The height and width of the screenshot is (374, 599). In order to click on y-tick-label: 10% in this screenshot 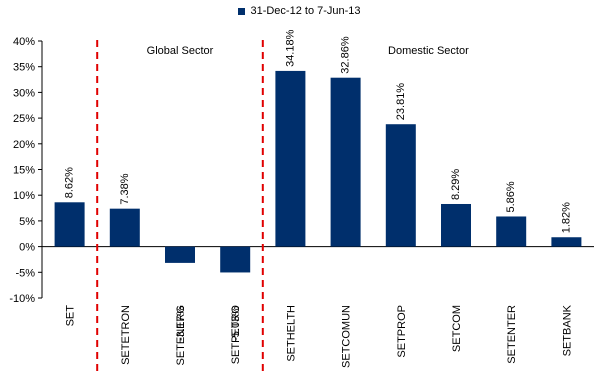, I will do `click(24, 196)`.